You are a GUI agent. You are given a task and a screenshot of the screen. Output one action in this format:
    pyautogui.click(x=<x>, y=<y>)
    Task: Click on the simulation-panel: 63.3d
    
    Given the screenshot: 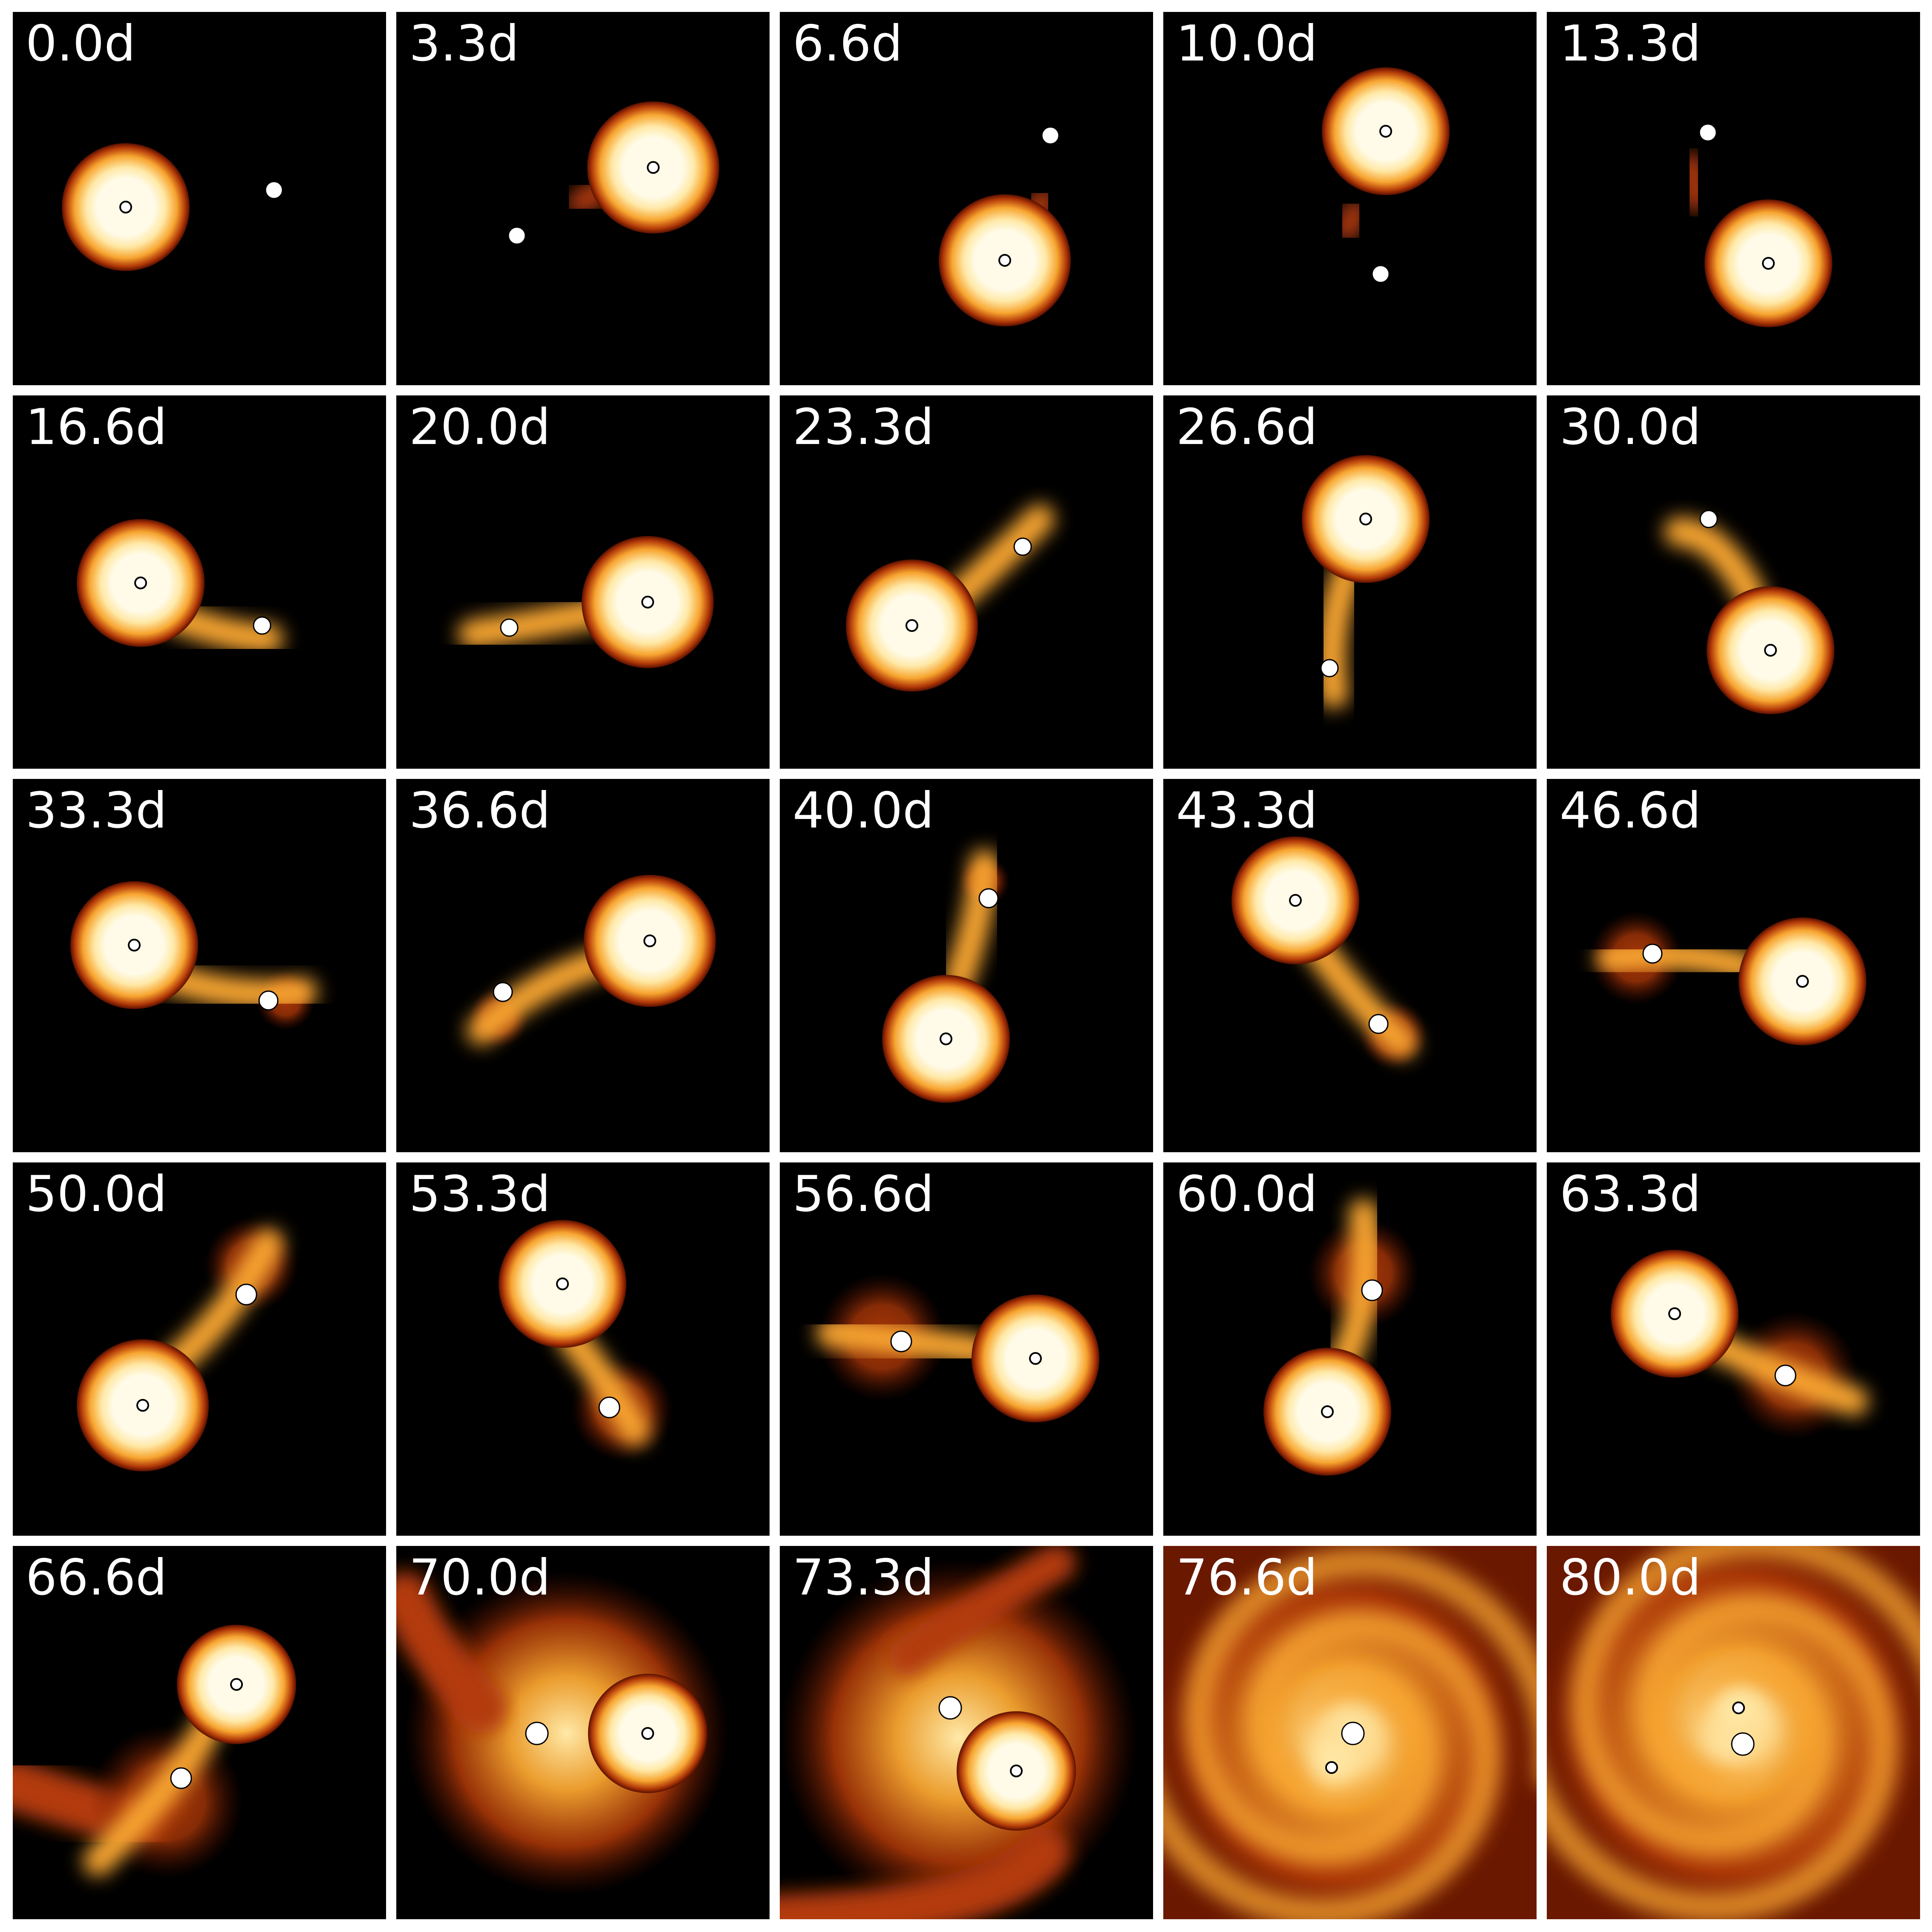 What is the action you would take?
    pyautogui.click(x=1733, y=1349)
    